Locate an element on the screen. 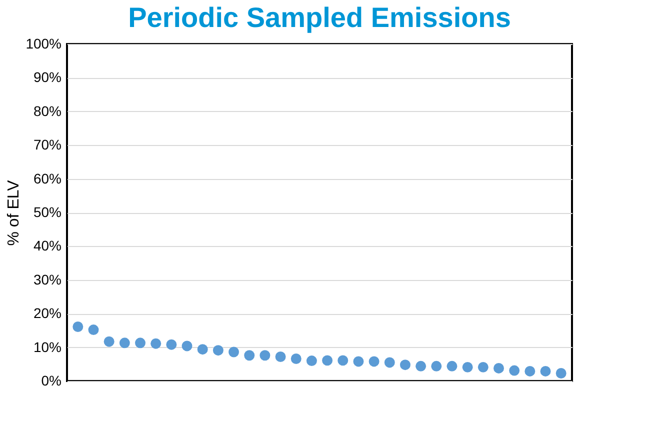  y-tick-label: 20% is located at coordinates (47, 313).